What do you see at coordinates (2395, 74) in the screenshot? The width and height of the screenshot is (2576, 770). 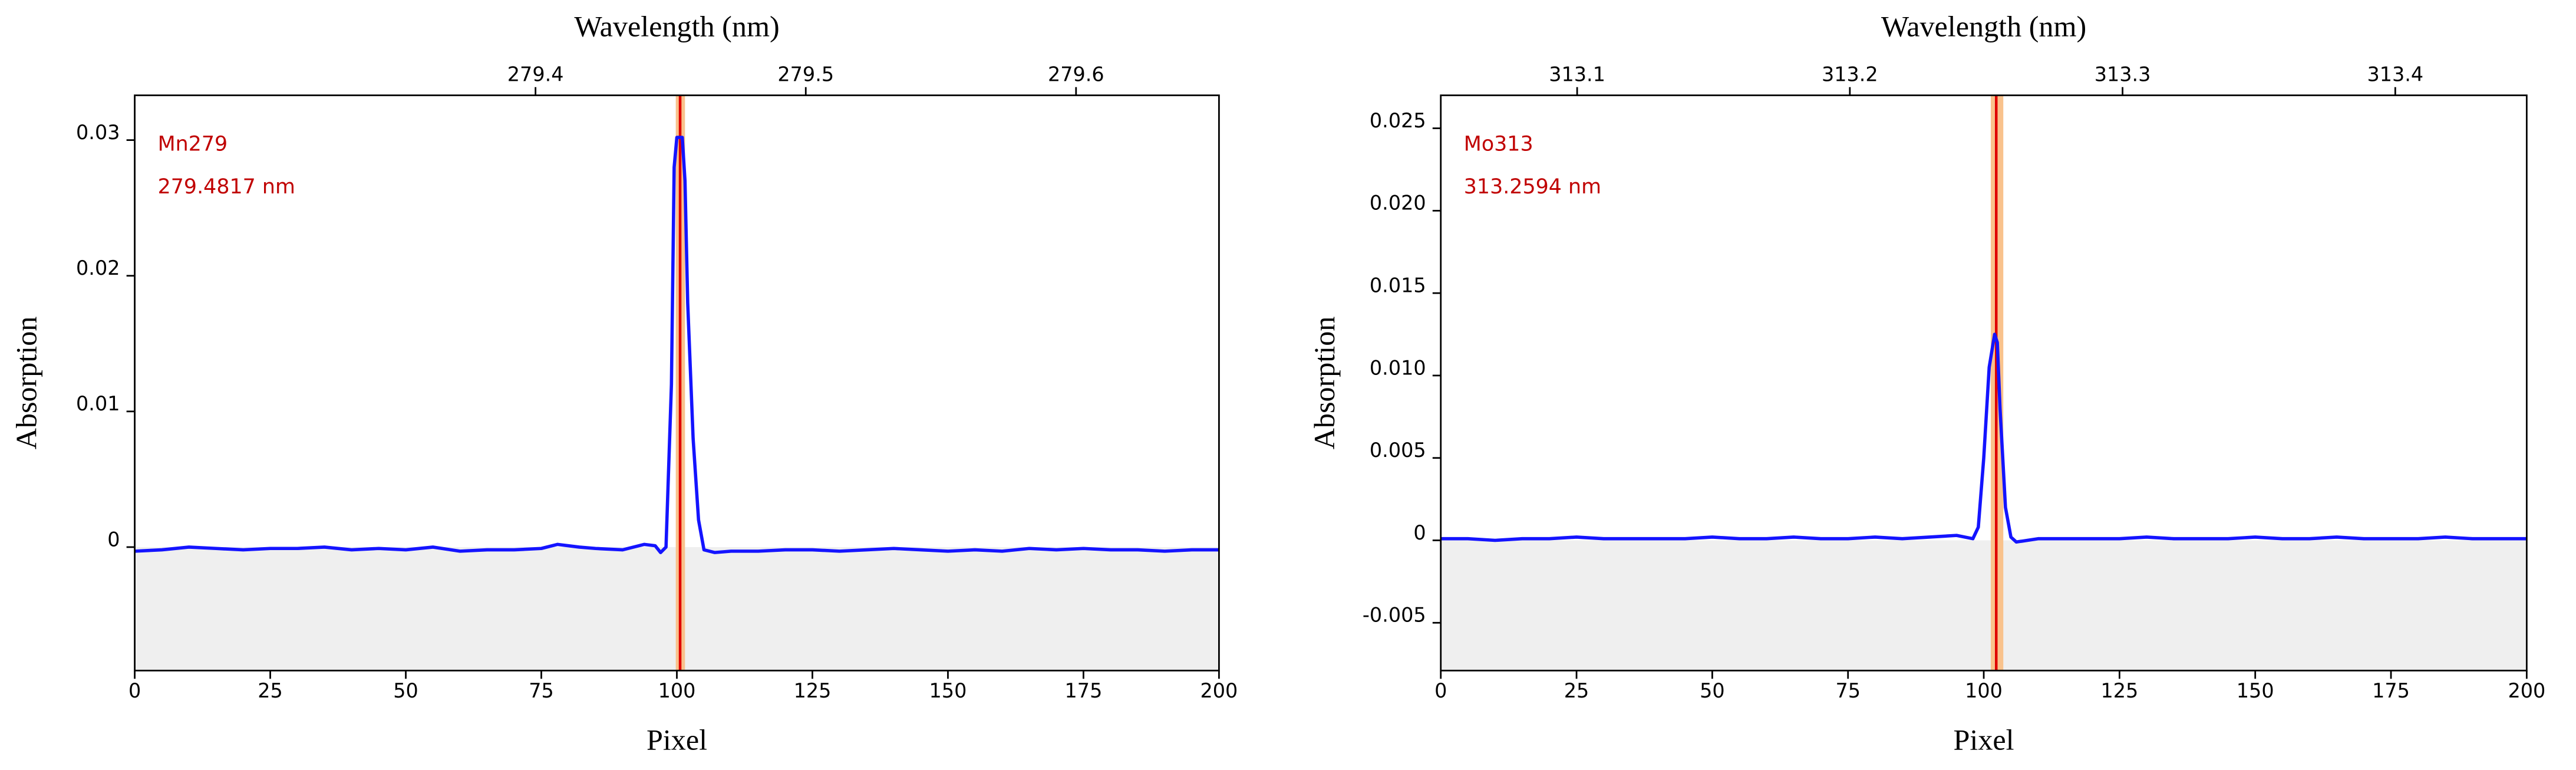 I see `x2-tick-label: 313.4` at bounding box center [2395, 74].